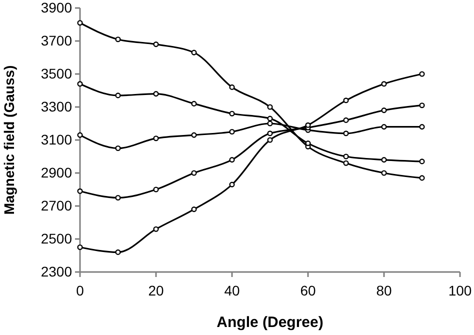 This screenshot has height=335, width=474. Describe the element at coordinates (270, 322) in the screenshot. I see `x-axis-title: Angle (Degree)` at that location.